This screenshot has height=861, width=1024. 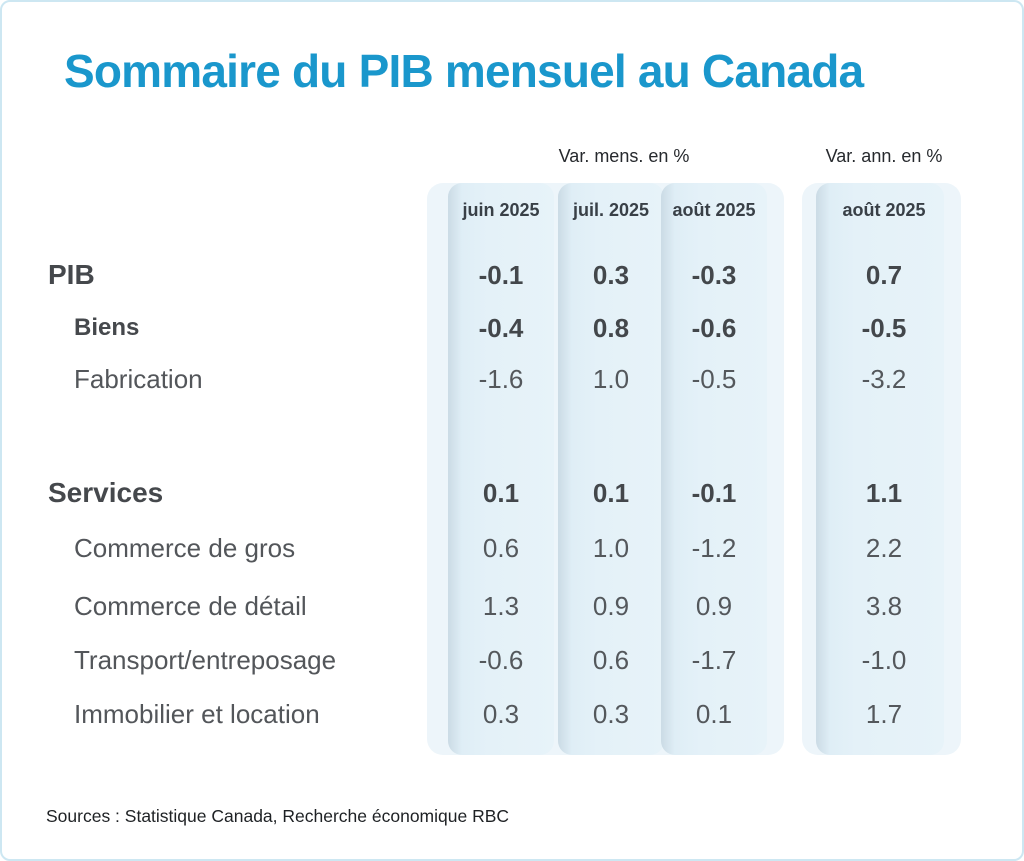 What do you see at coordinates (884, 660) in the screenshot?
I see `cell-value: -1.0` at bounding box center [884, 660].